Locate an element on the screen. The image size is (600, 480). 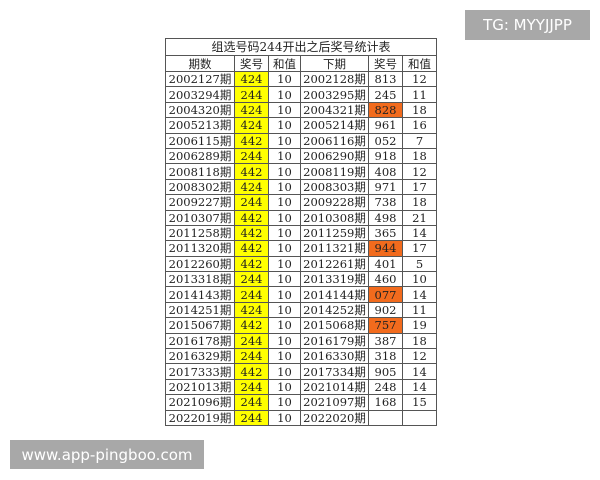
cell-next-number is located at coordinates (385, 417).